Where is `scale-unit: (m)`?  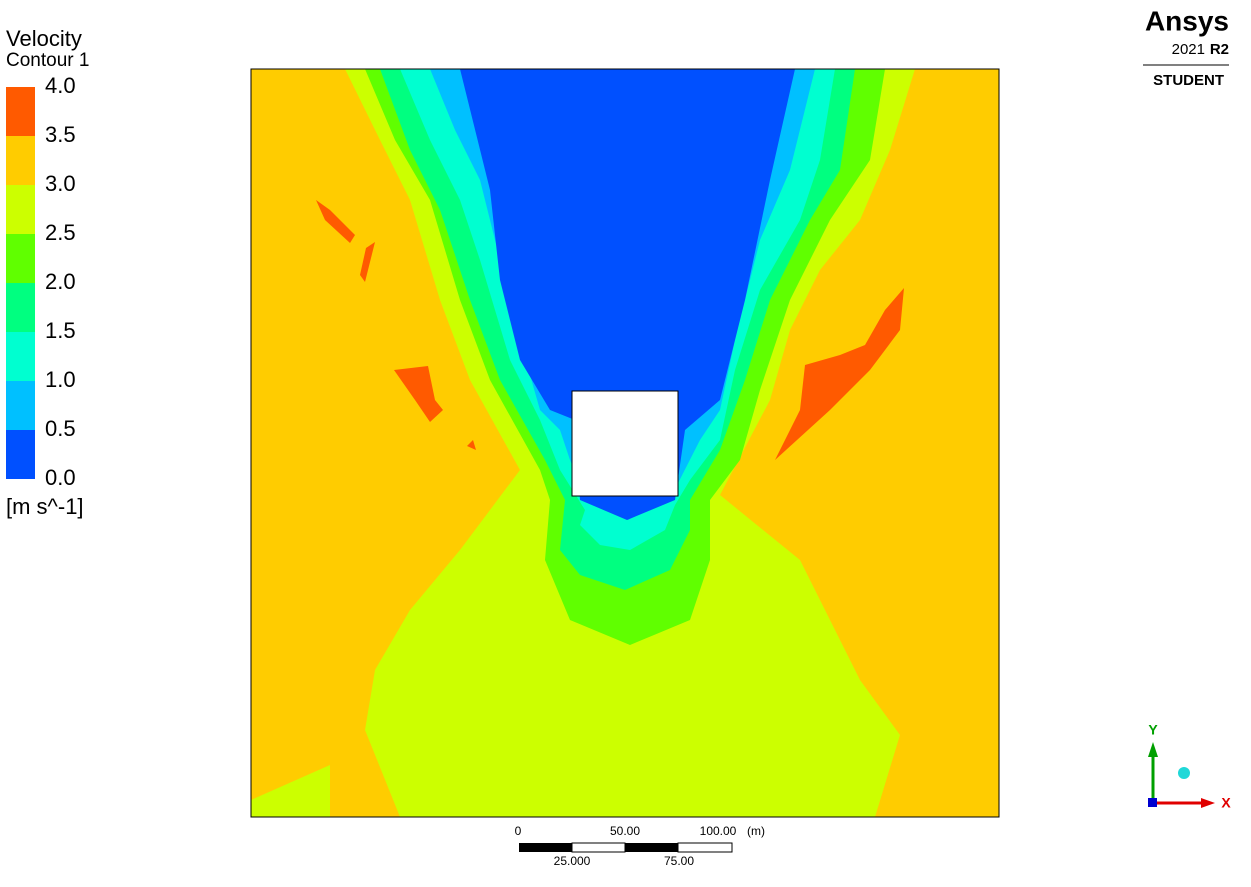 scale-unit: (m) is located at coordinates (756, 831).